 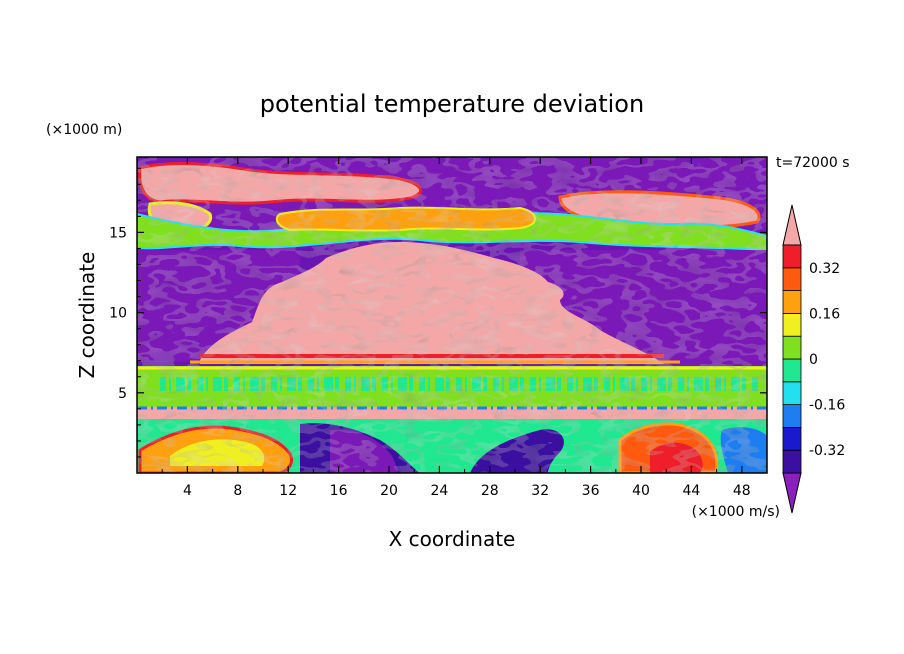 I want to click on colorbar: 0.32 0.16 0 -0.16 -0.32, so click(x=813, y=359).